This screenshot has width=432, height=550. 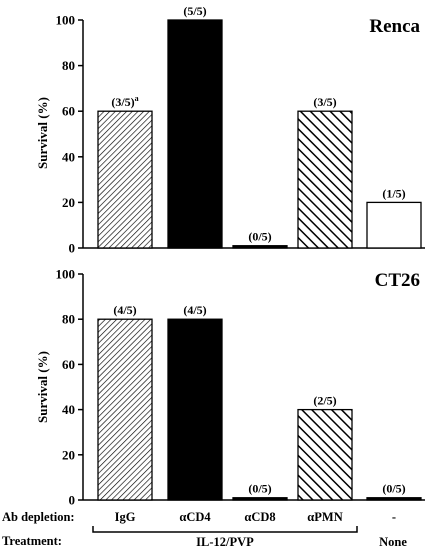 I want to click on data-label-text: (1/5), so click(x=393, y=193).